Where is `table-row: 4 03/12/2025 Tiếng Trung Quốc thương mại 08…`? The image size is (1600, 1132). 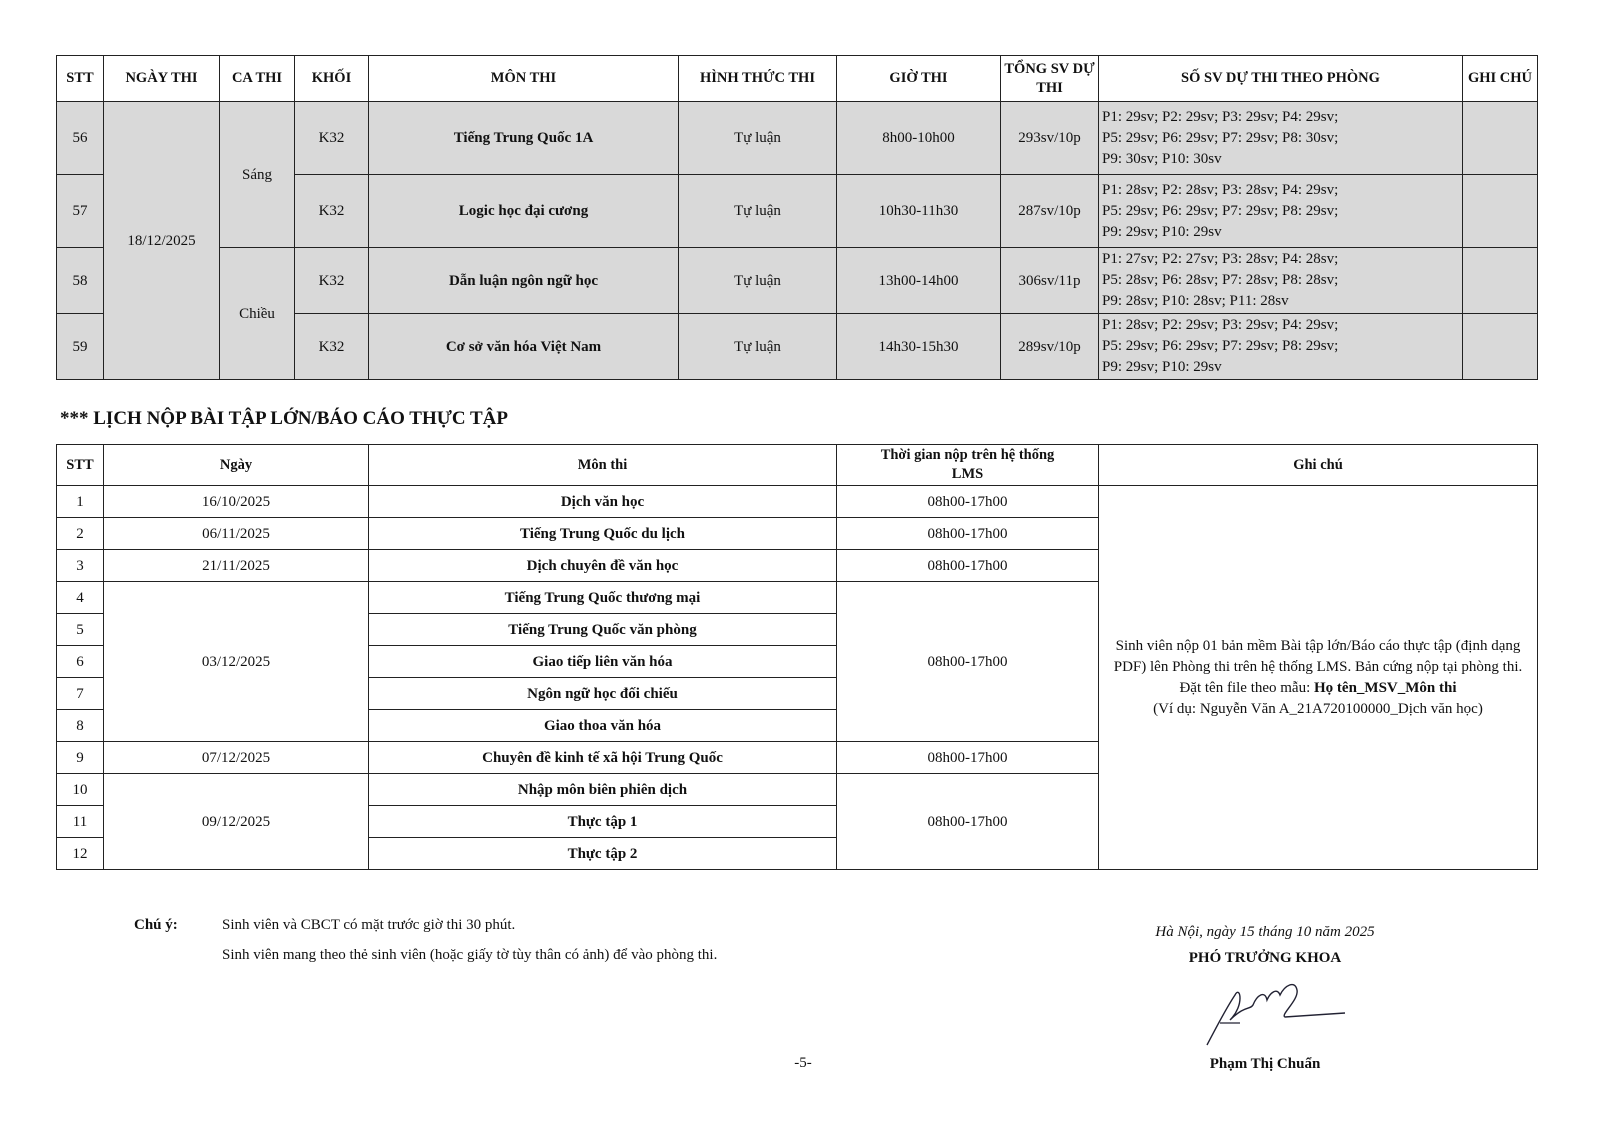
table-row: 4 03/12/2025 Tiếng Trung Quốc thương mại 08… is located at coordinates (797, 661).